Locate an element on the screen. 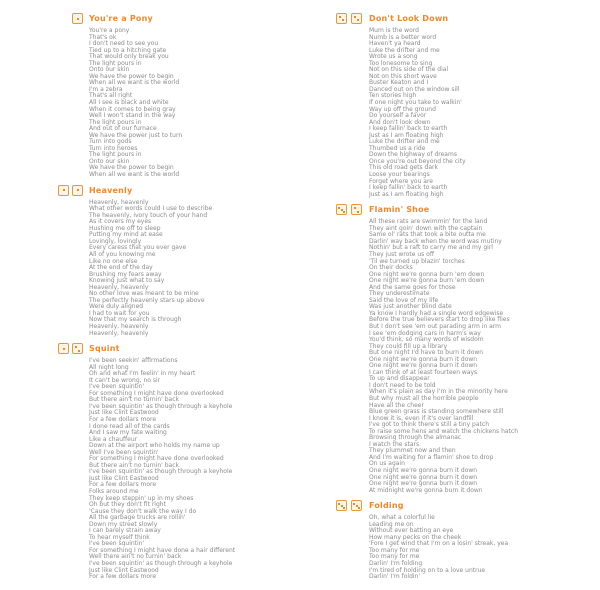 The image size is (600, 590). lyric-line: Well there ain't no turnin' back is located at coordinates (135, 557).